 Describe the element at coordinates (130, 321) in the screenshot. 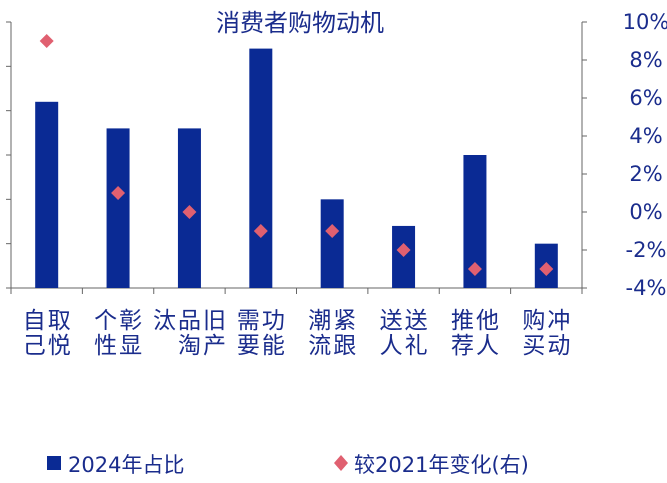

I see `category-char: 彰` at that location.